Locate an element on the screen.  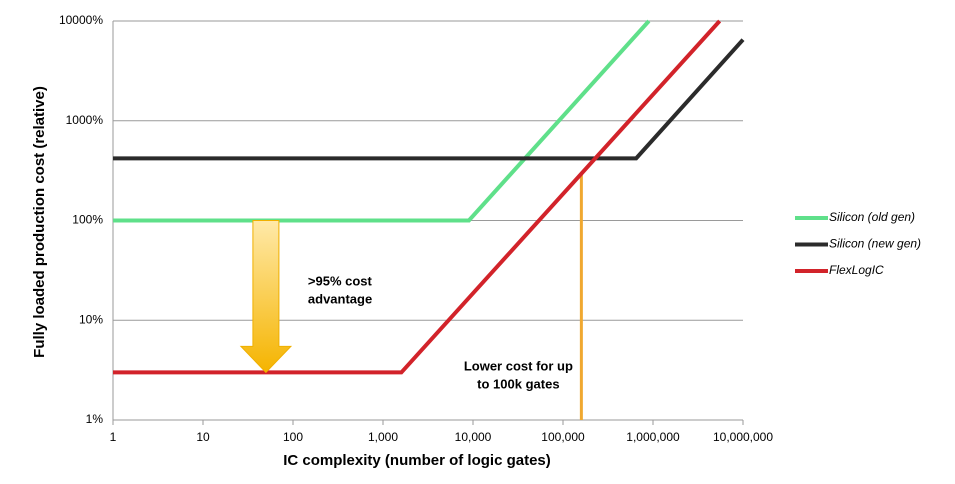
annotation-text: to 100k gates is located at coordinates (518, 383).